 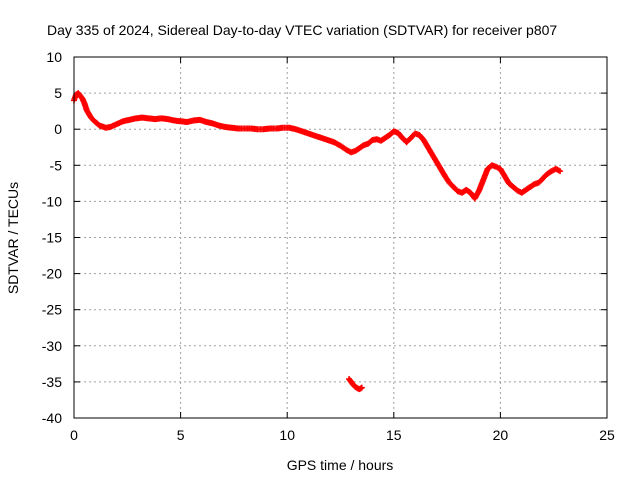 I want to click on y-tick-label: -15, so click(x=52, y=238).